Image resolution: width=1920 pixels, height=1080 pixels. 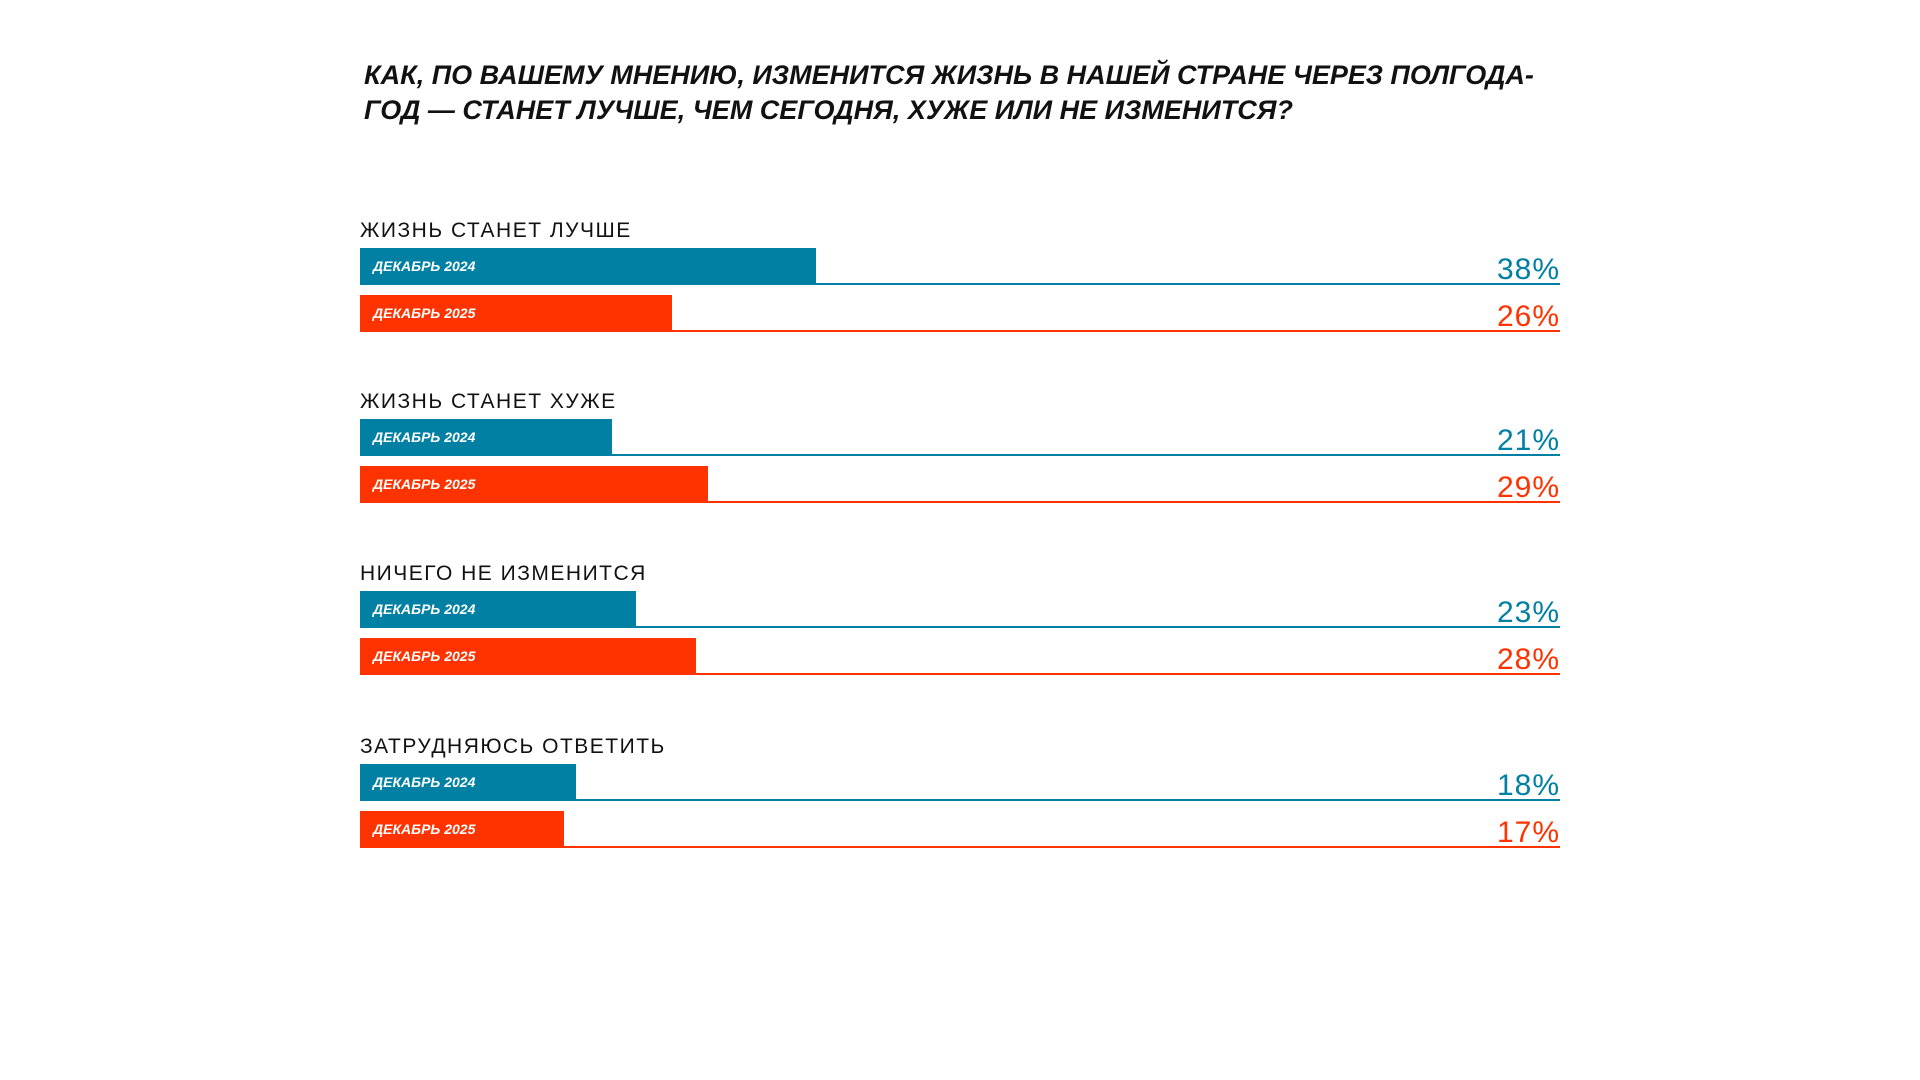 What do you see at coordinates (513, 746) in the screenshot?
I see `category-label: ЗАТРУДНЯЮСЬ ОТВЕТИТЬ` at bounding box center [513, 746].